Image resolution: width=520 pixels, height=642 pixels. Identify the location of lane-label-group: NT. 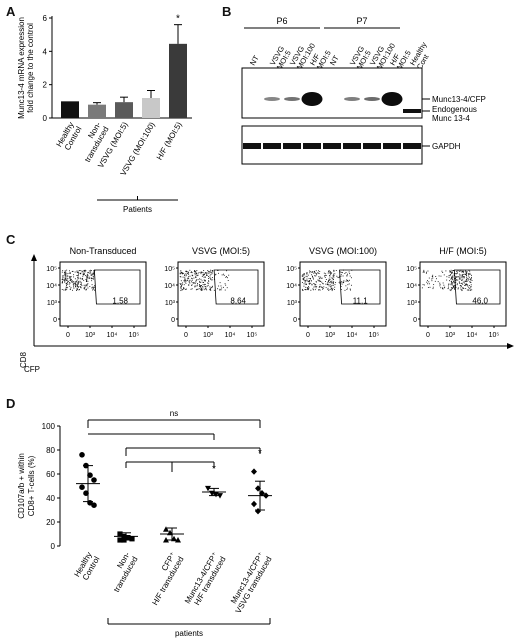
(254, 60).